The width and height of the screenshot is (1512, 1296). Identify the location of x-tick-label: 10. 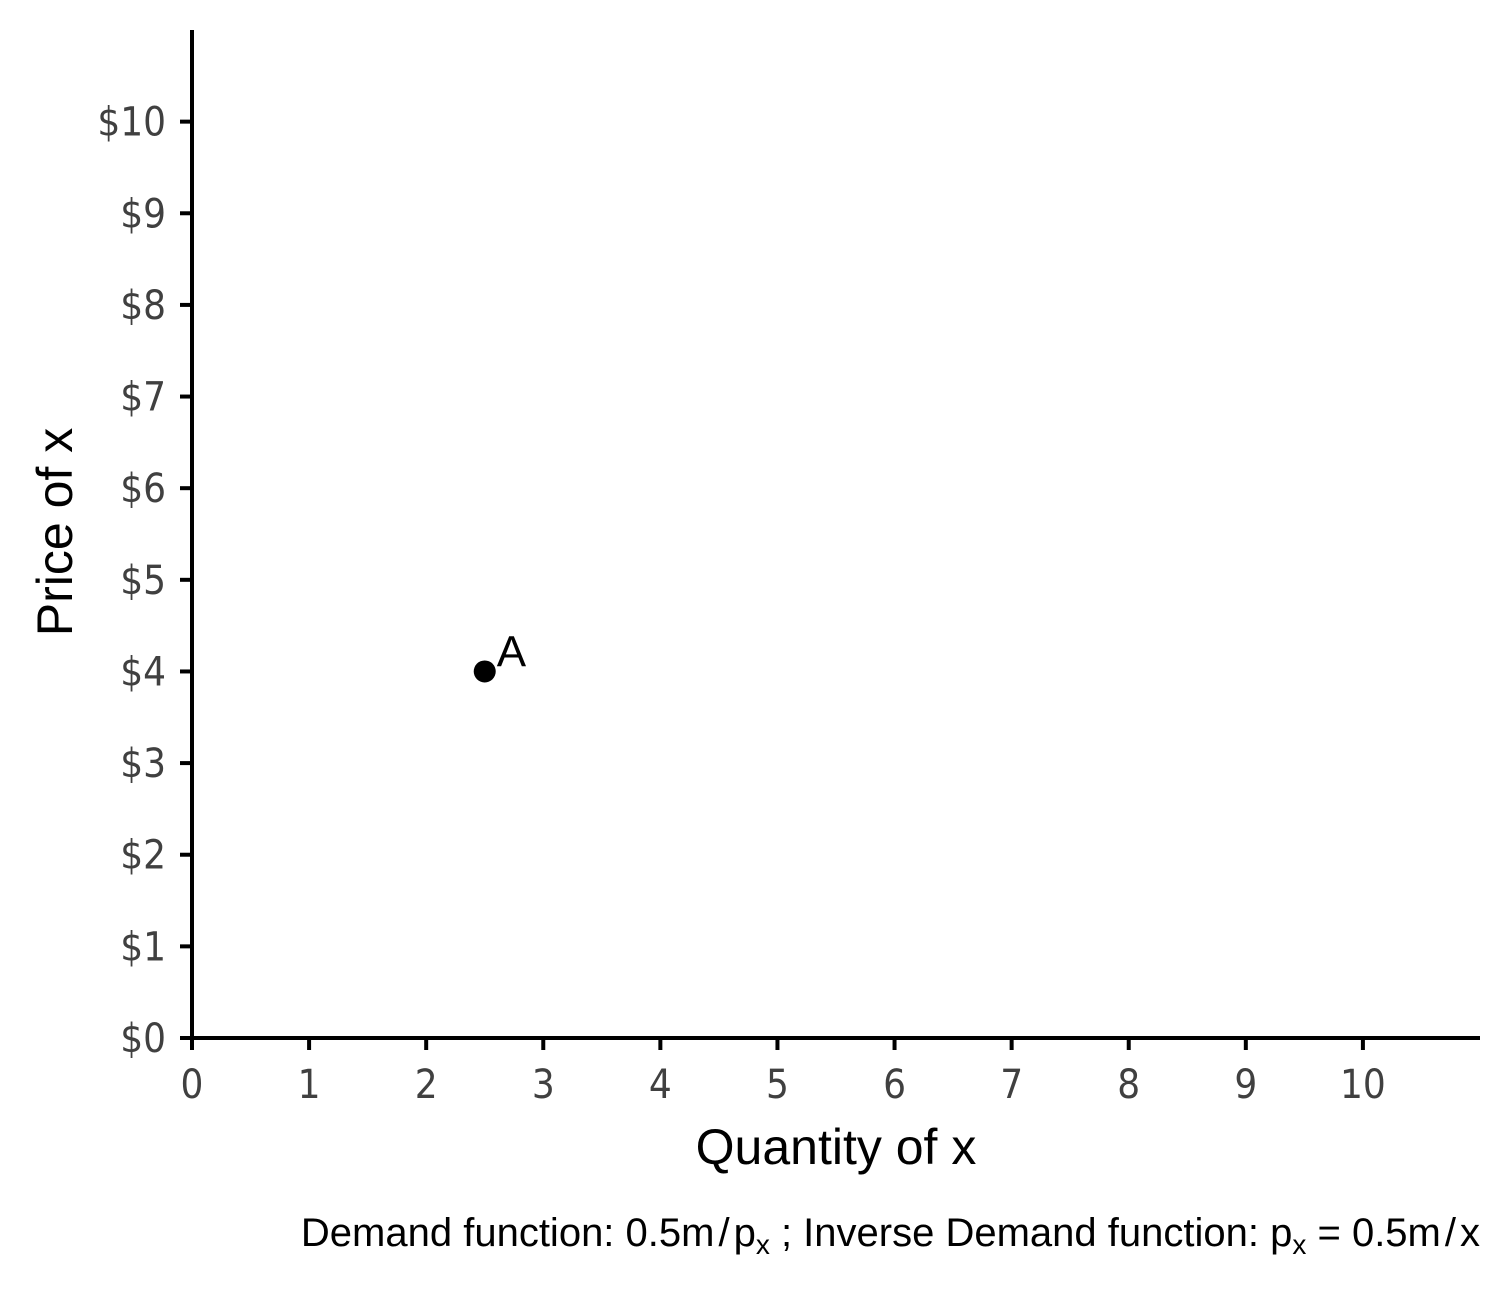
(1363, 1085).